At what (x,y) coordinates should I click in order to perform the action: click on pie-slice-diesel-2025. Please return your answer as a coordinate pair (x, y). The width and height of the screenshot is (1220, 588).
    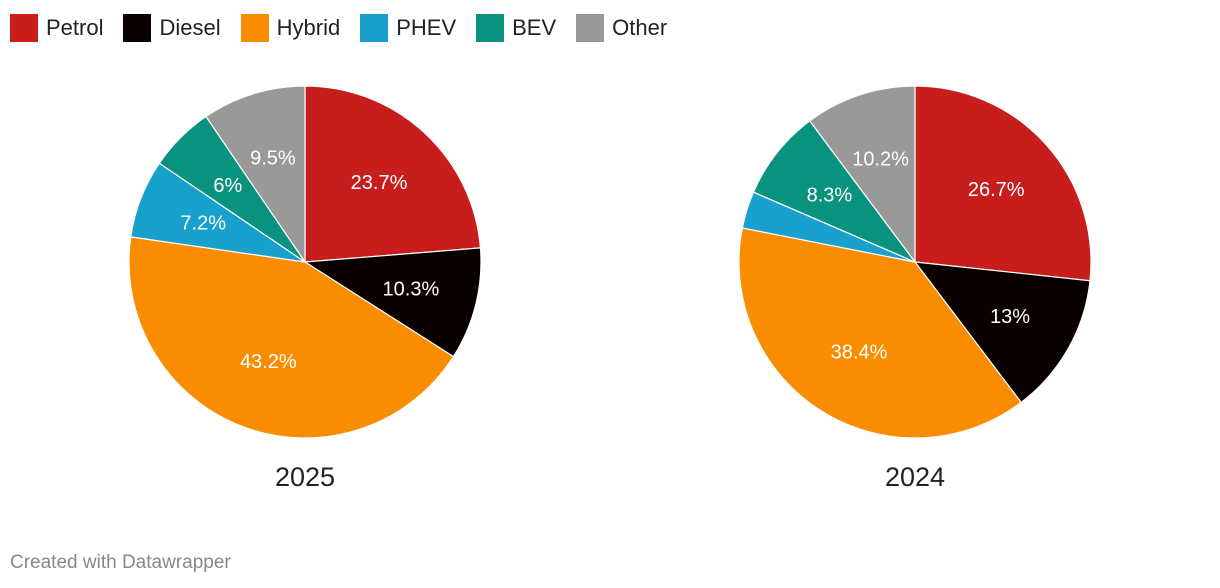
    Looking at the image, I should click on (392, 302).